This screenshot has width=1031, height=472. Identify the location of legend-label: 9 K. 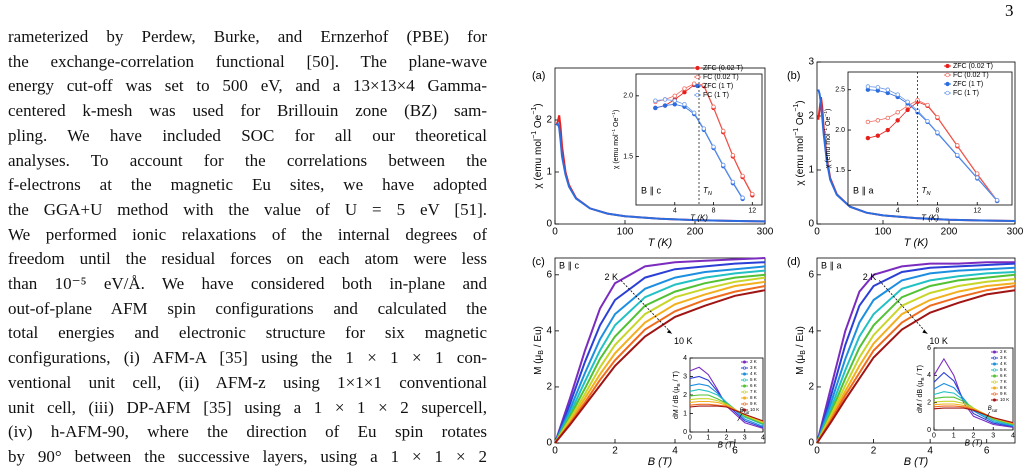
(1003, 393).